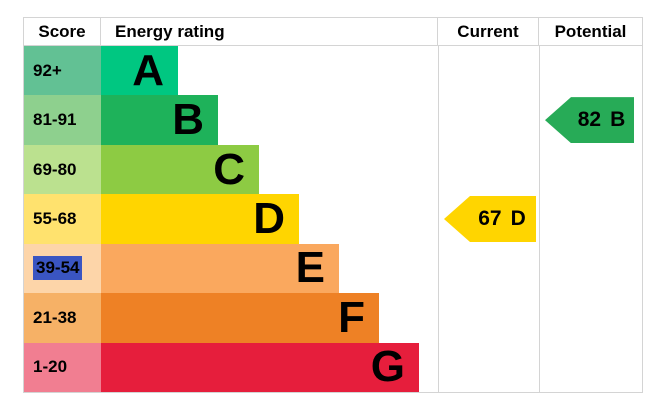 Image resolution: width=662 pixels, height=420 pixels. I want to click on score-cell-f: 21-38, so click(62, 318).